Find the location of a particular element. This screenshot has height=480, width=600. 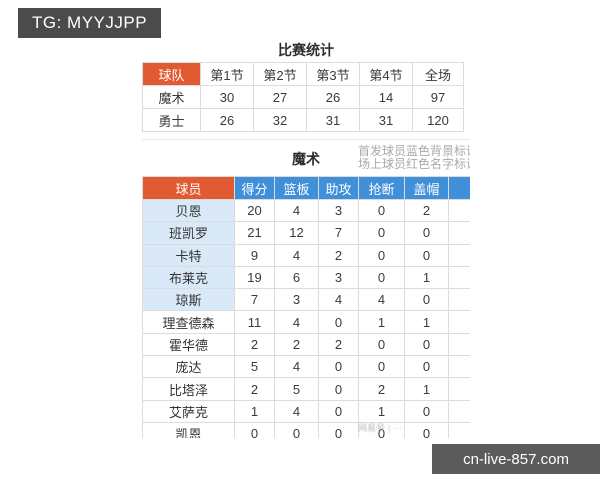

score-cell: 120 is located at coordinates (438, 120).